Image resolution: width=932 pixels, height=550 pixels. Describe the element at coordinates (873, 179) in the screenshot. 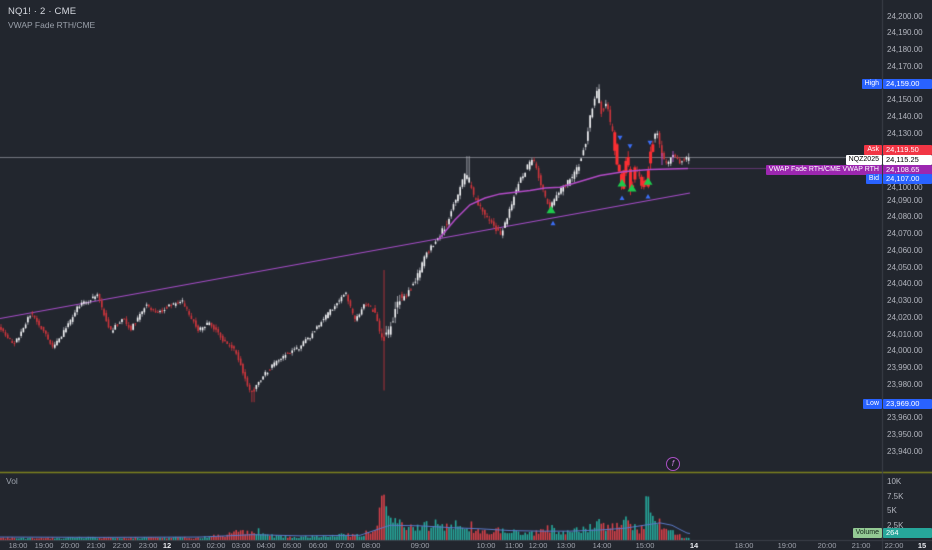

I see `bid-label-name: Bid` at that location.